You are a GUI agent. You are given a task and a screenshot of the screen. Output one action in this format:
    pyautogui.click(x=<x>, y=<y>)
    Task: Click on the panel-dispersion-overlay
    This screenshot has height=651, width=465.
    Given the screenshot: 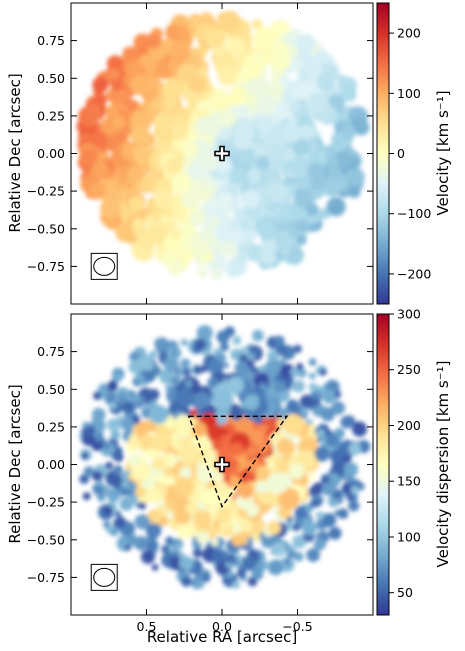 What is the action you would take?
    pyautogui.click(x=189, y=503)
    